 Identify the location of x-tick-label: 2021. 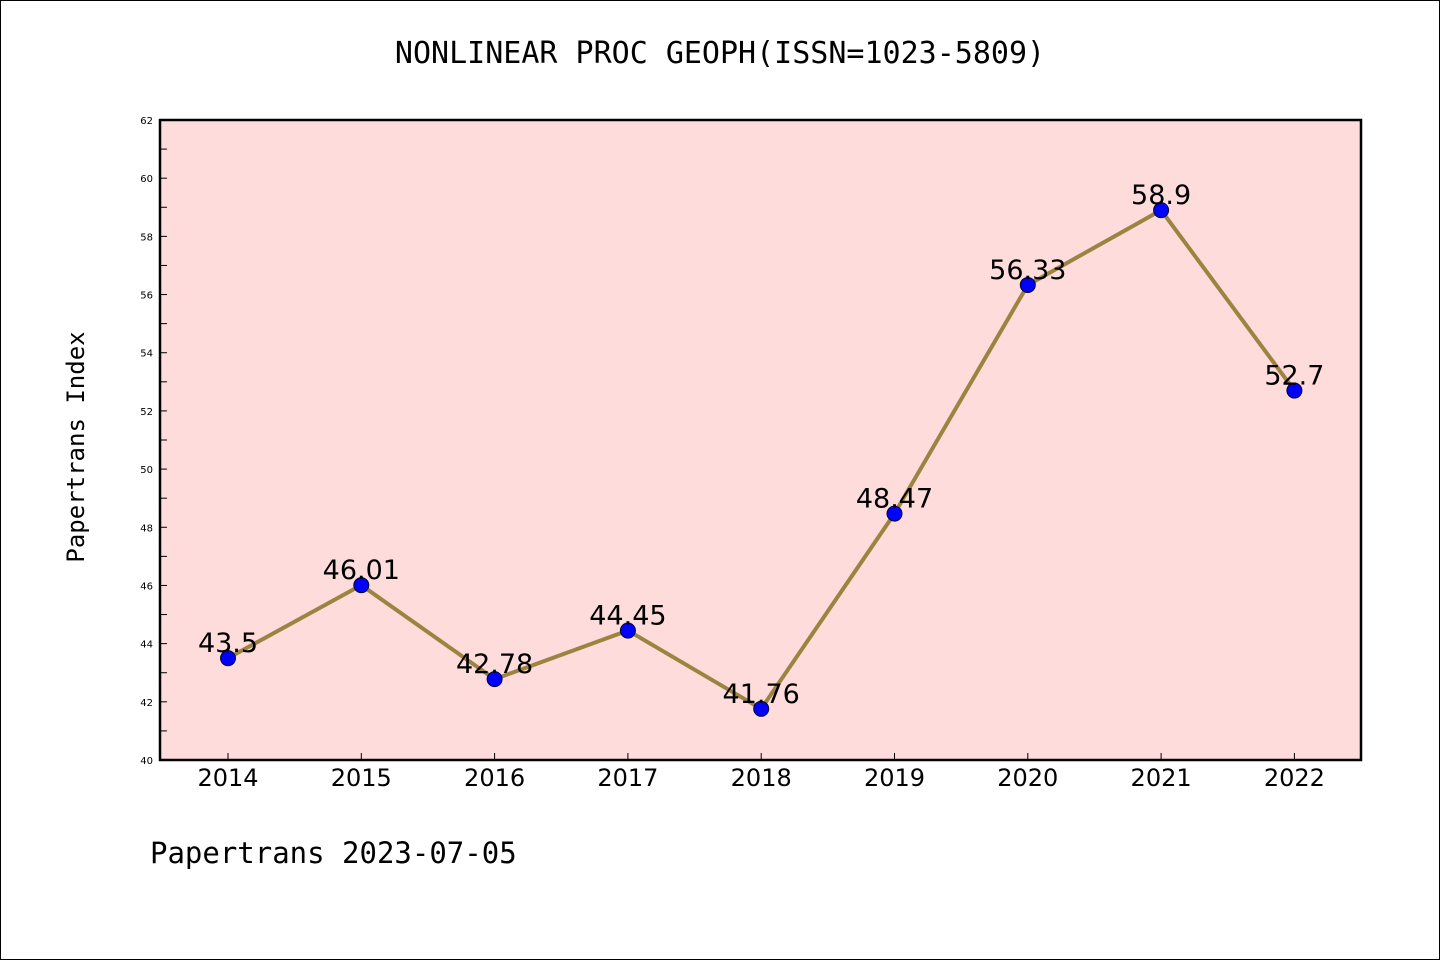
(1161, 778).